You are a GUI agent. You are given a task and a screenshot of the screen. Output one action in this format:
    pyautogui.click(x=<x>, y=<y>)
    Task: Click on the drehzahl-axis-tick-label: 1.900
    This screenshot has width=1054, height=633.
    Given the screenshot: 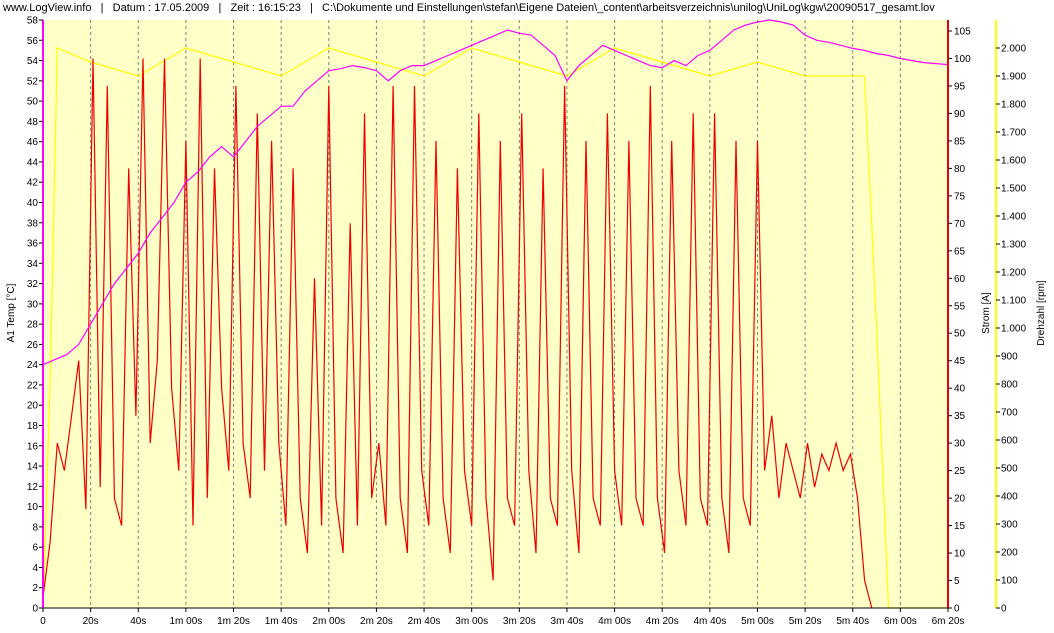 What is the action you would take?
    pyautogui.click(x=1013, y=77)
    